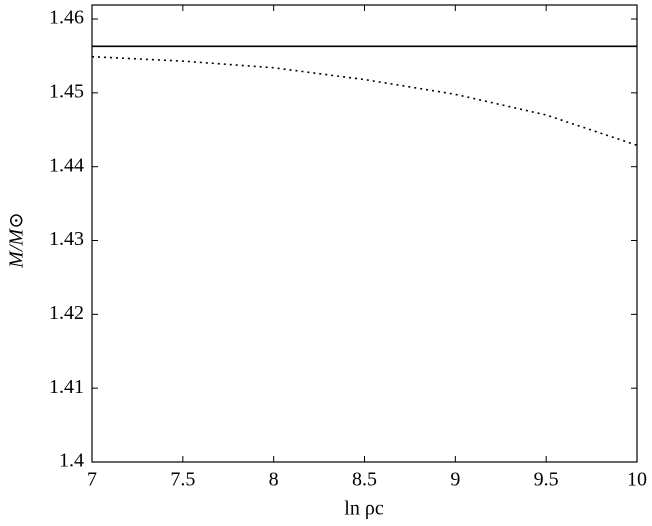 Image resolution: width=652 pixels, height=526 pixels. Describe the element at coordinates (71, 461) in the screenshot. I see `y-tick-label: 1.4` at that location.